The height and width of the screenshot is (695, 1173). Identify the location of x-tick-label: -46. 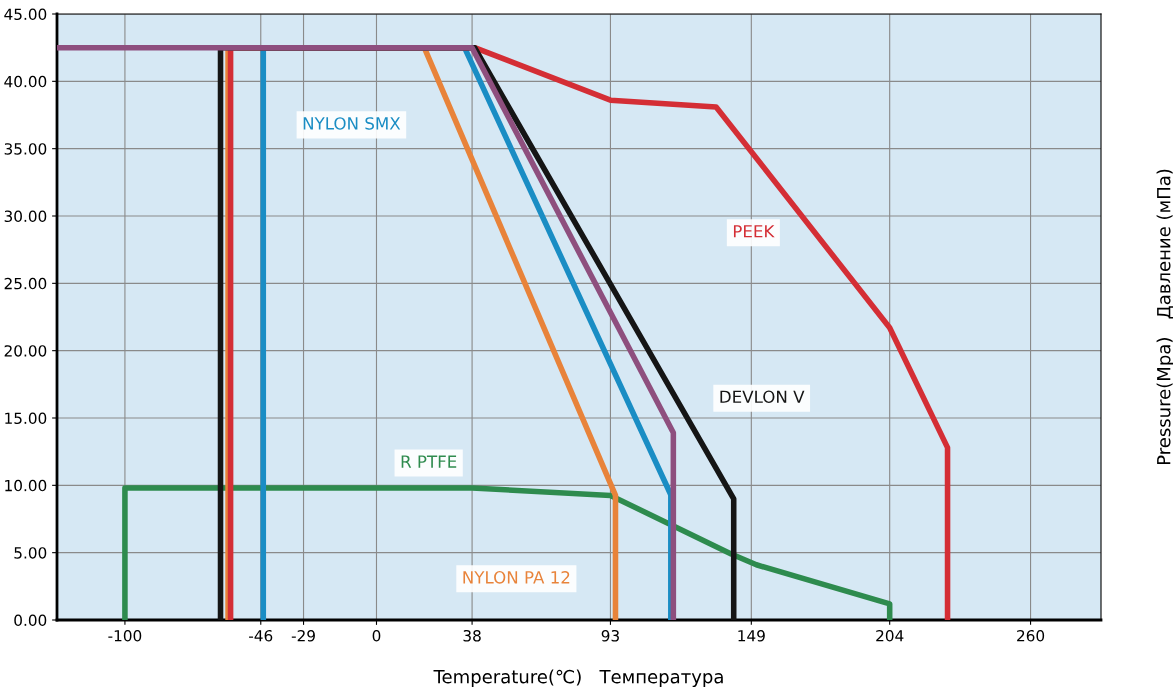
(261, 635).